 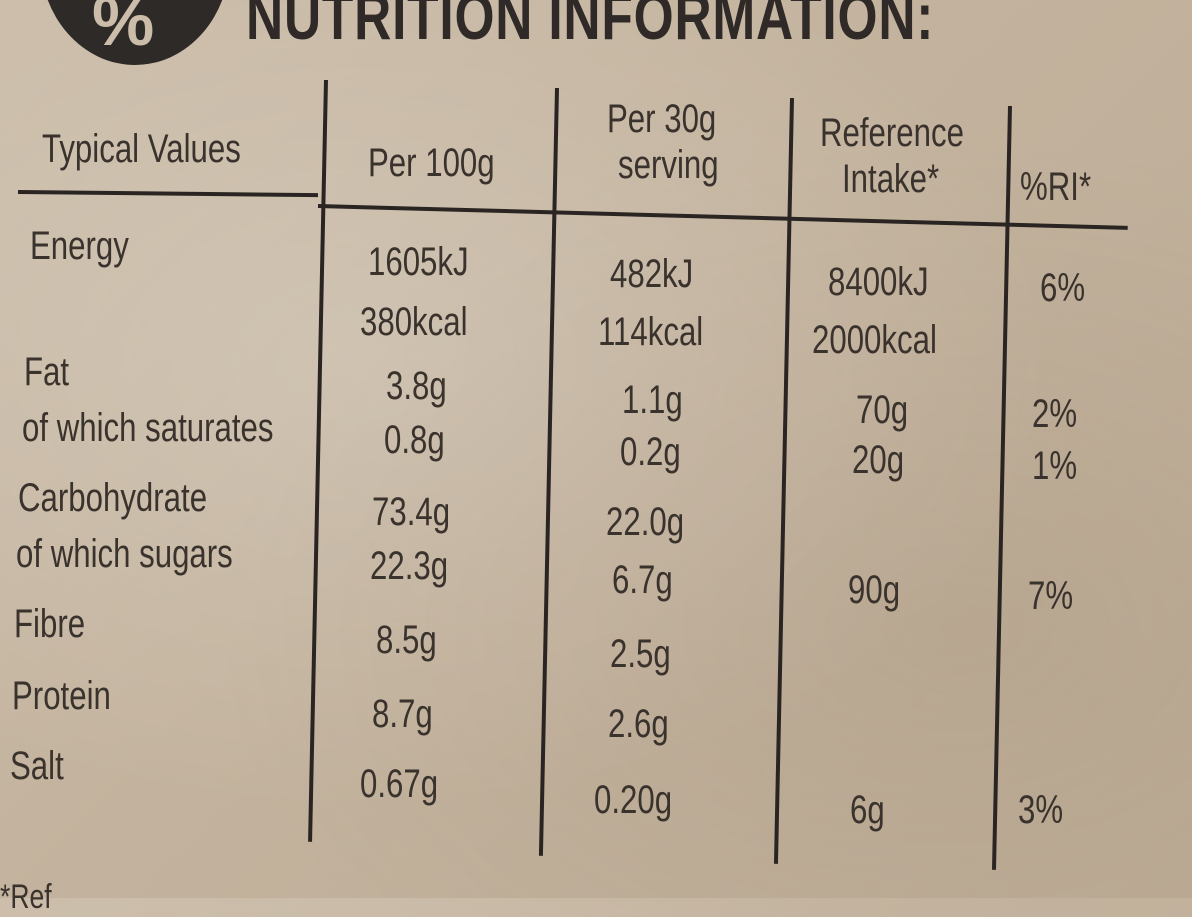 What do you see at coordinates (399, 784) in the screenshot?
I see `salt-per100: 0.67g` at bounding box center [399, 784].